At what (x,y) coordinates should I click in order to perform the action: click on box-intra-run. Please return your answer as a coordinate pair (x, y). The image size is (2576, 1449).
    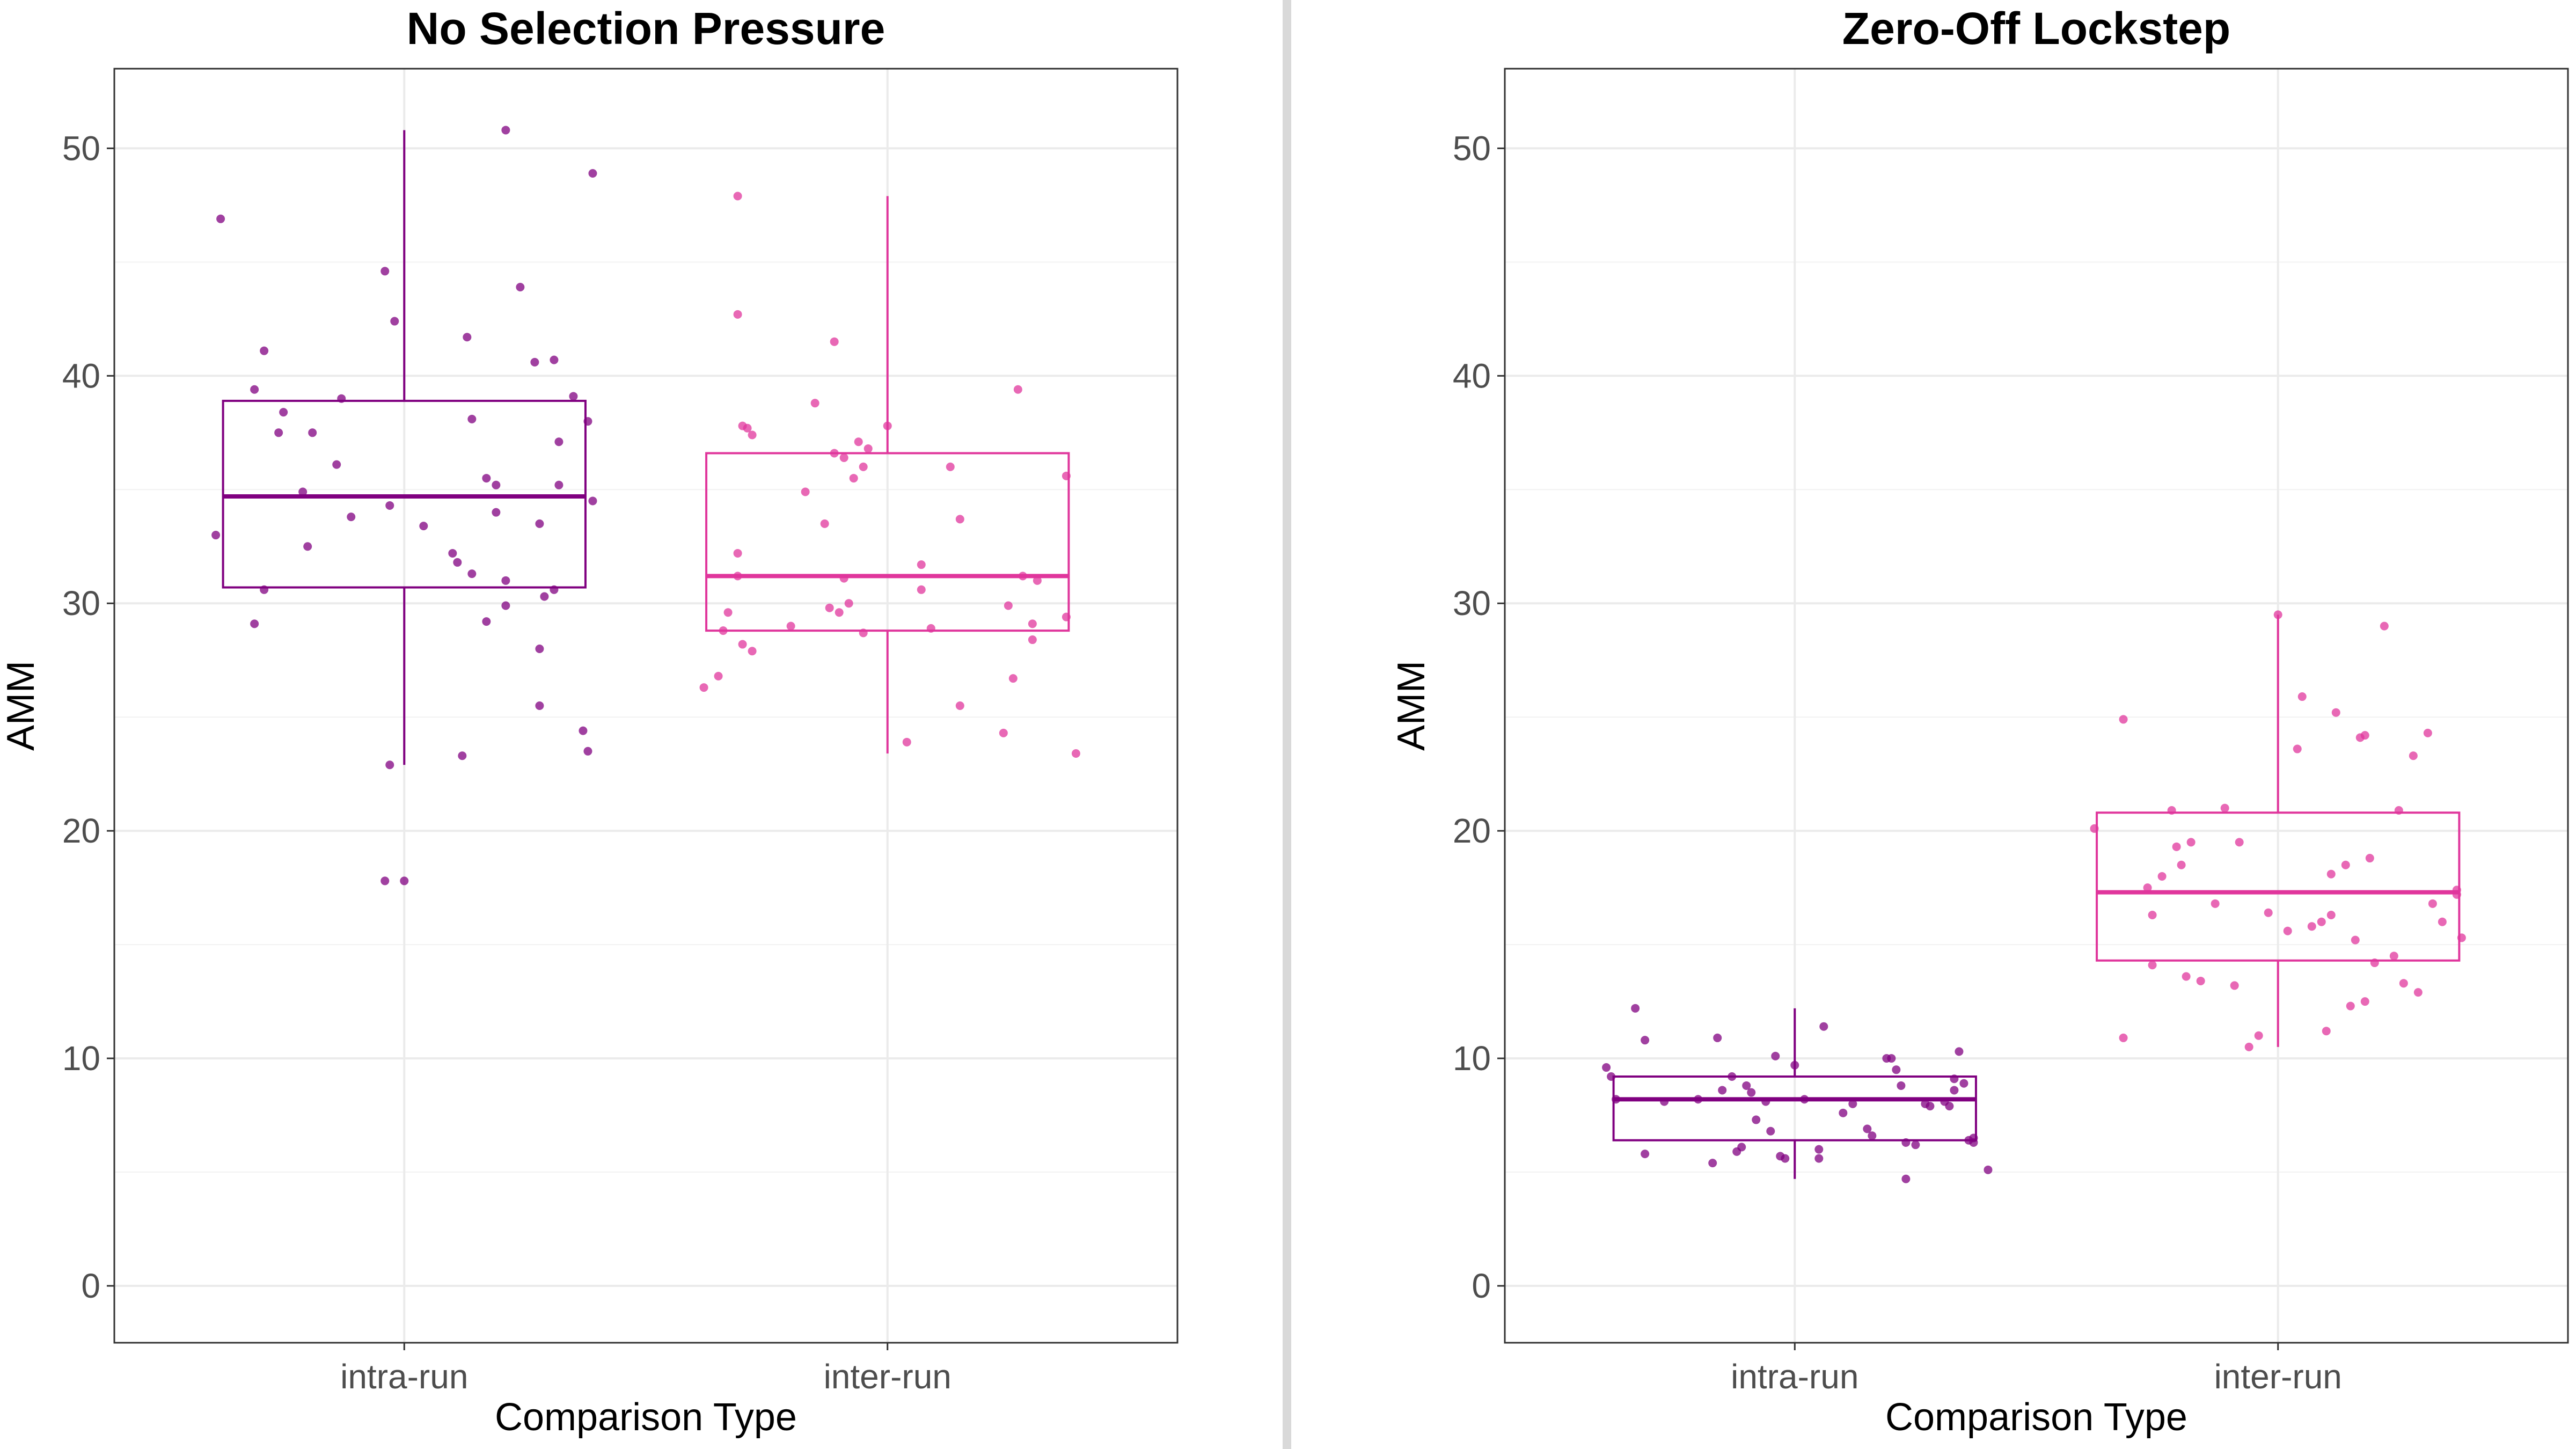
    Looking at the image, I should click on (404, 447).